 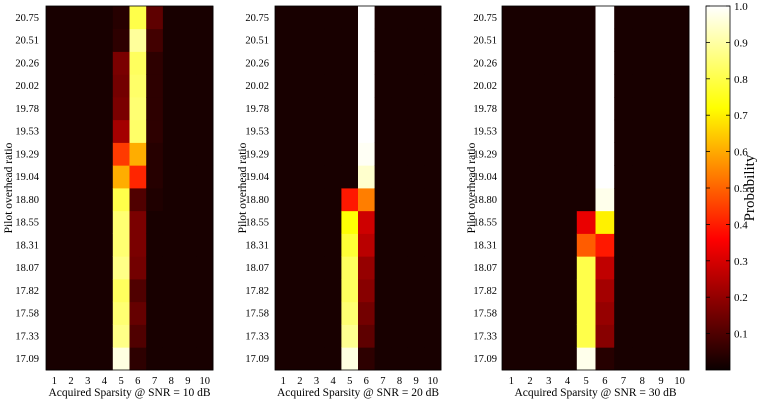 I want to click on y-tick-label: 18.31, so click(x=485, y=245).